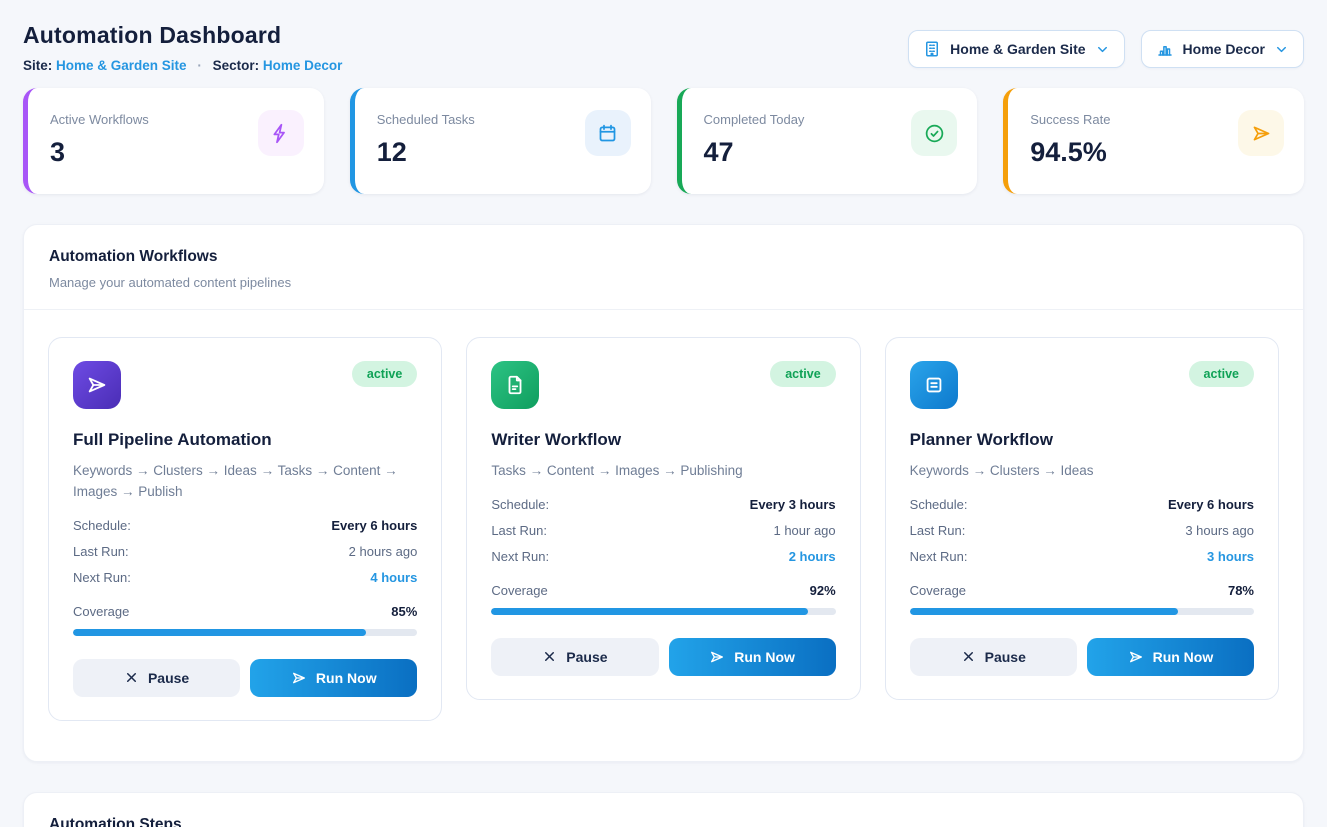  What do you see at coordinates (101, 551) in the screenshot?
I see `last-run-label: Last Run:` at bounding box center [101, 551].